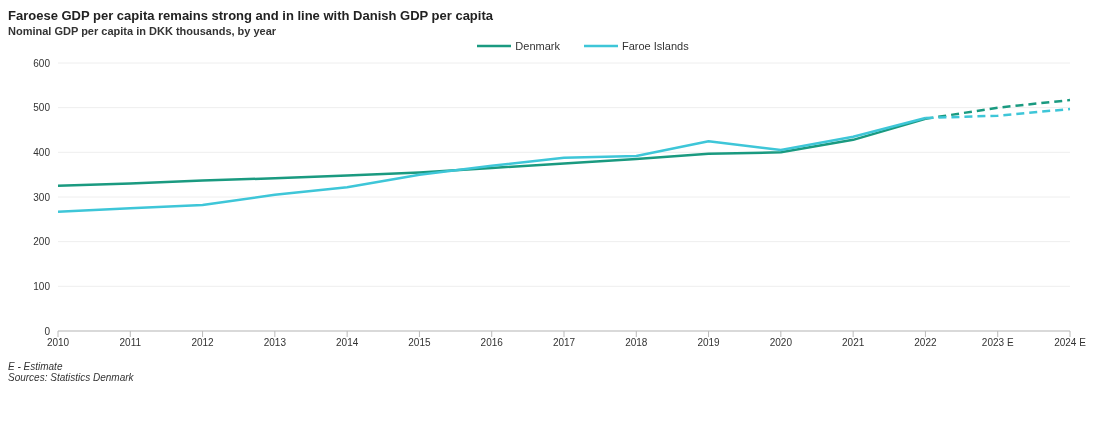  Describe the element at coordinates (275, 343) in the screenshot. I see `x-tick-label: 2013` at that location.